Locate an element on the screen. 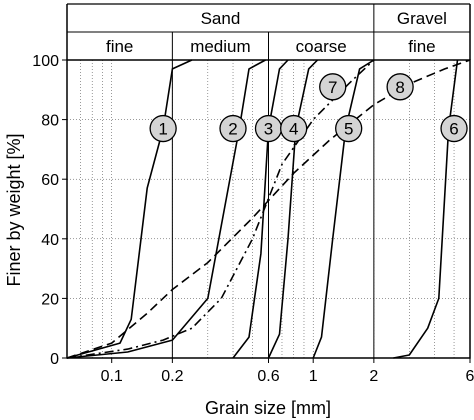 The height and width of the screenshot is (420, 474). curve-marker-label-4: 4 is located at coordinates (293, 129).